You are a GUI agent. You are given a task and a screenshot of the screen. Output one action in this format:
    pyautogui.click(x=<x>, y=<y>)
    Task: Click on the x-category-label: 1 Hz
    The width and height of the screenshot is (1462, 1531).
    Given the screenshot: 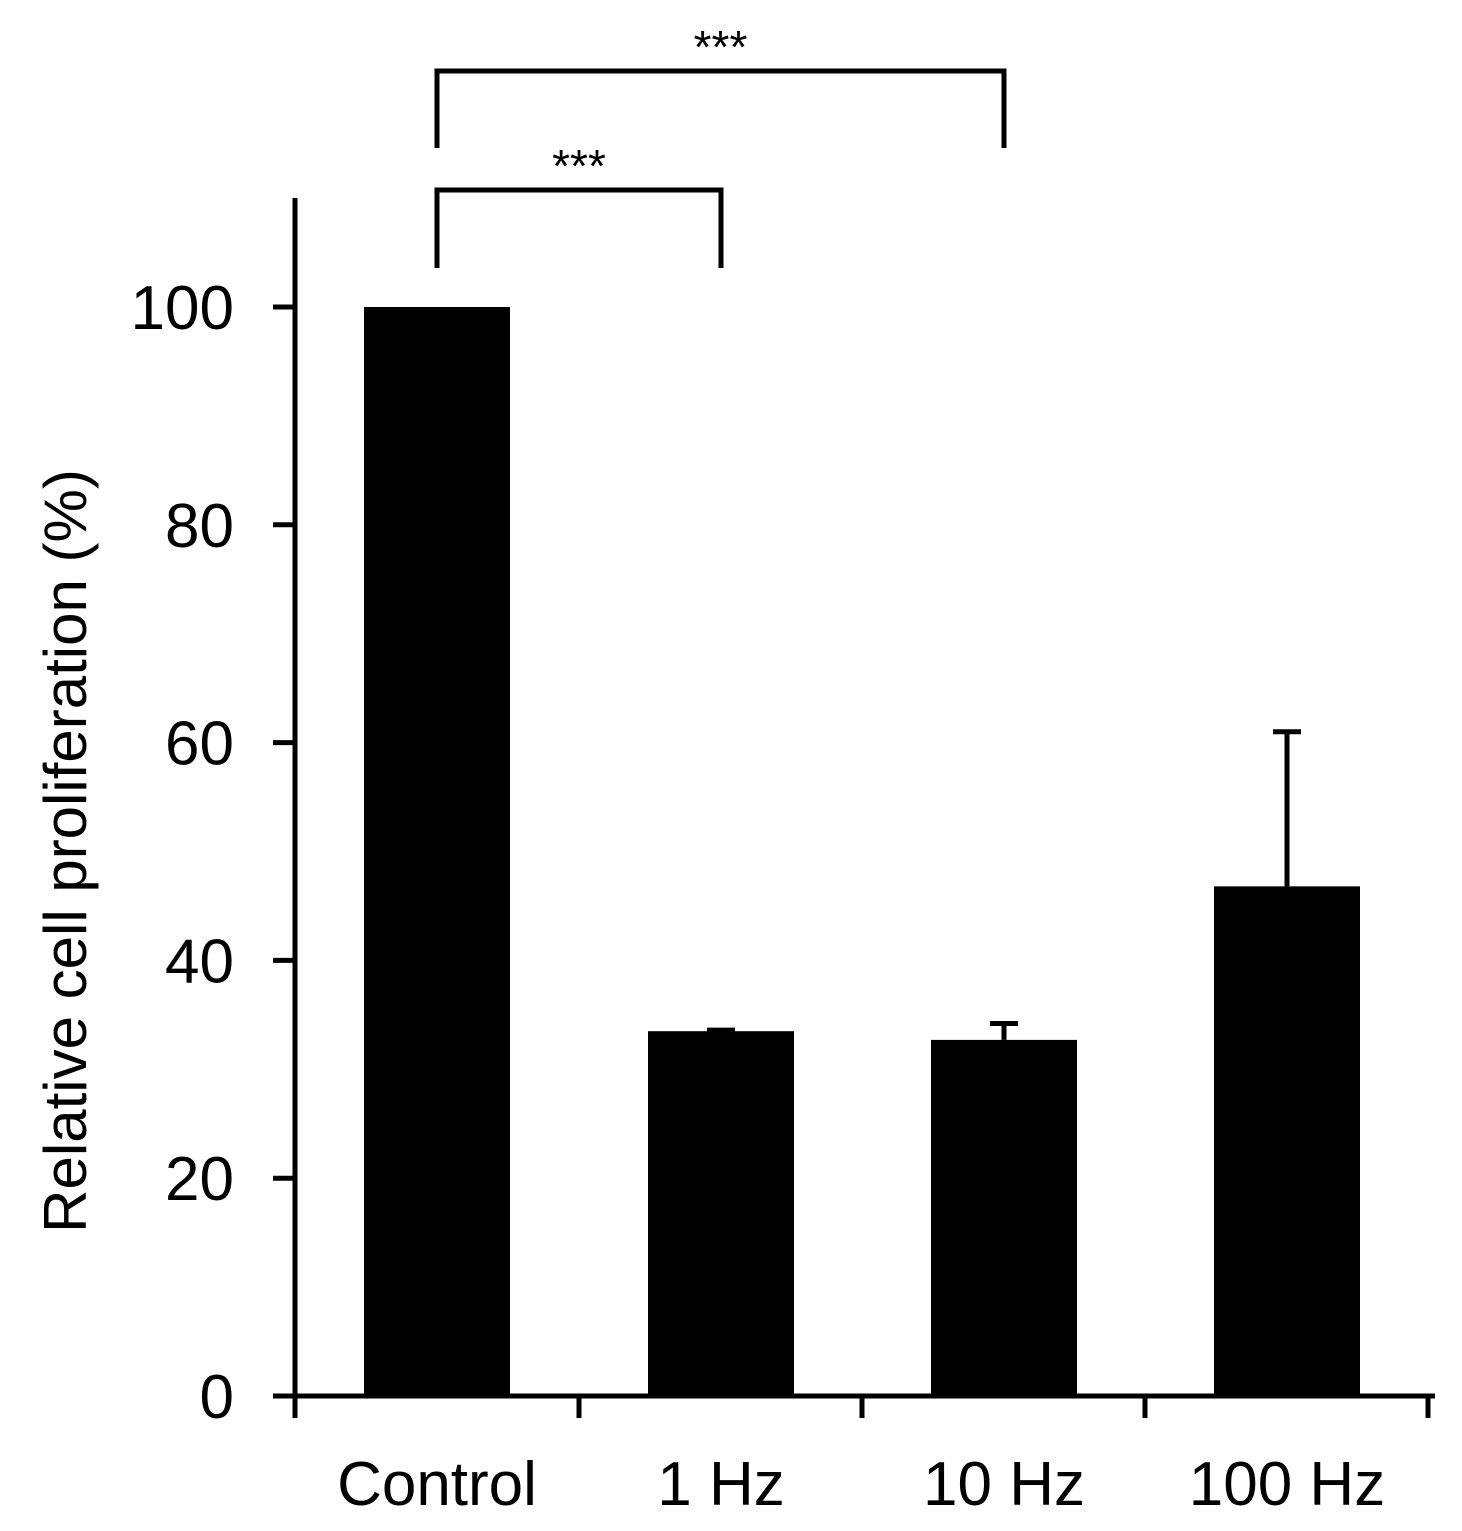 What is the action you would take?
    pyautogui.click(x=720, y=1484)
    